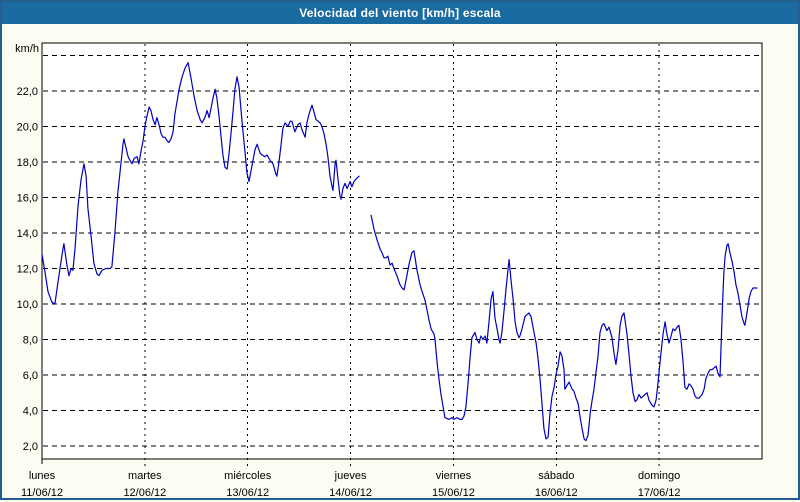 This screenshot has width=800, height=502. I want to click on day-label: viernes, so click(454, 476).